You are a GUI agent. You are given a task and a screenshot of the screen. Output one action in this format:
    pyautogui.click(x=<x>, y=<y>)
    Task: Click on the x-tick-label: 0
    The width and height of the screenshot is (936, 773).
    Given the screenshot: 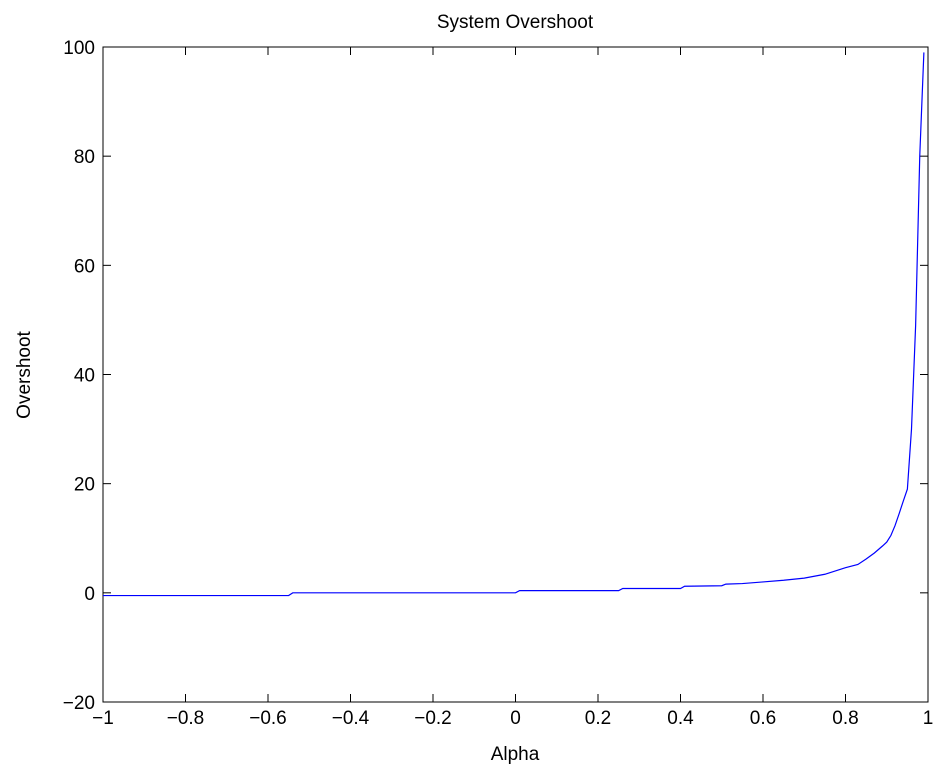 What is the action you would take?
    pyautogui.click(x=515, y=718)
    